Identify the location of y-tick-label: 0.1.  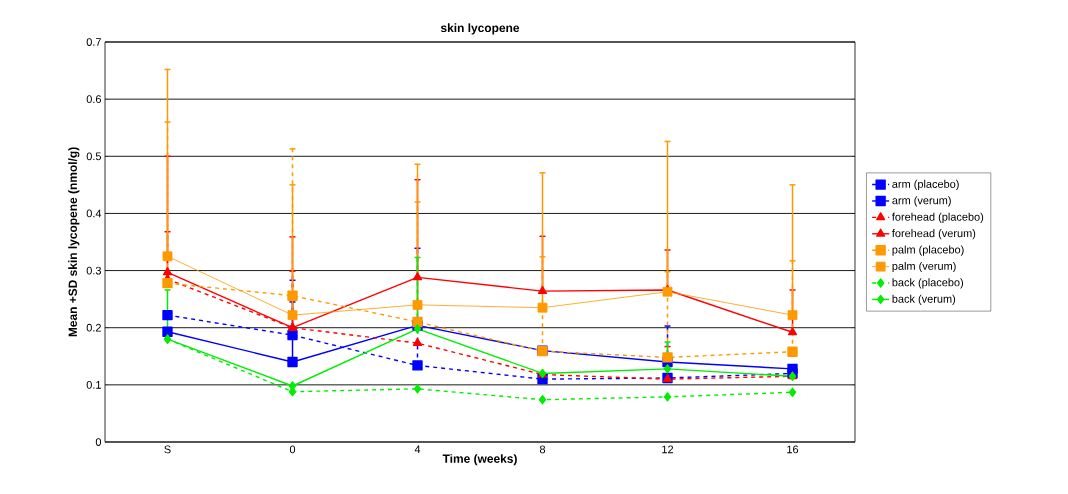
(93, 384).